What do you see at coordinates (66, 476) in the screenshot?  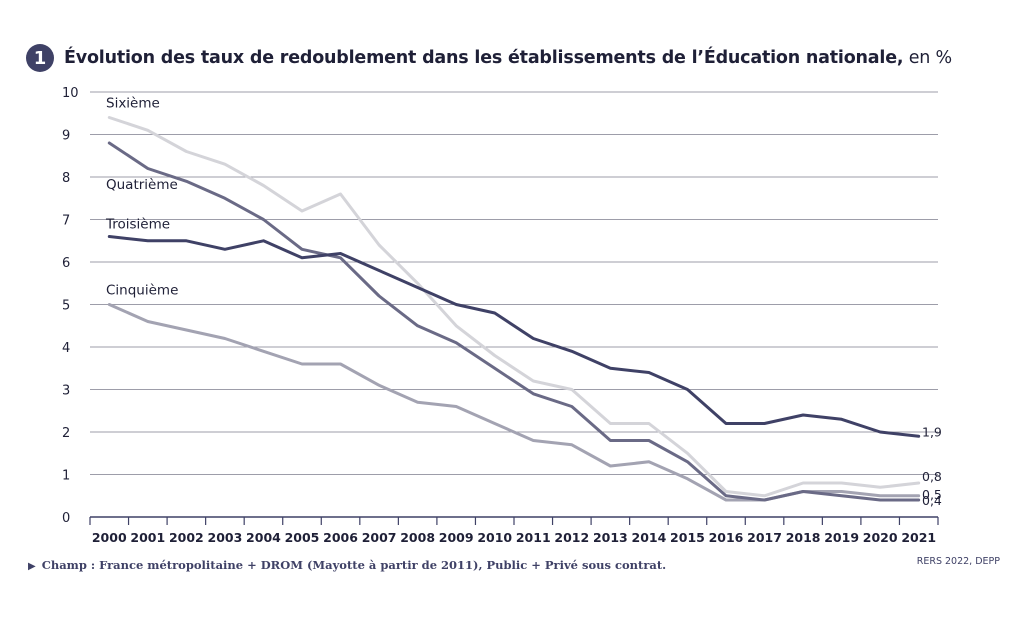 I see `y-tick-label: 1` at bounding box center [66, 476].